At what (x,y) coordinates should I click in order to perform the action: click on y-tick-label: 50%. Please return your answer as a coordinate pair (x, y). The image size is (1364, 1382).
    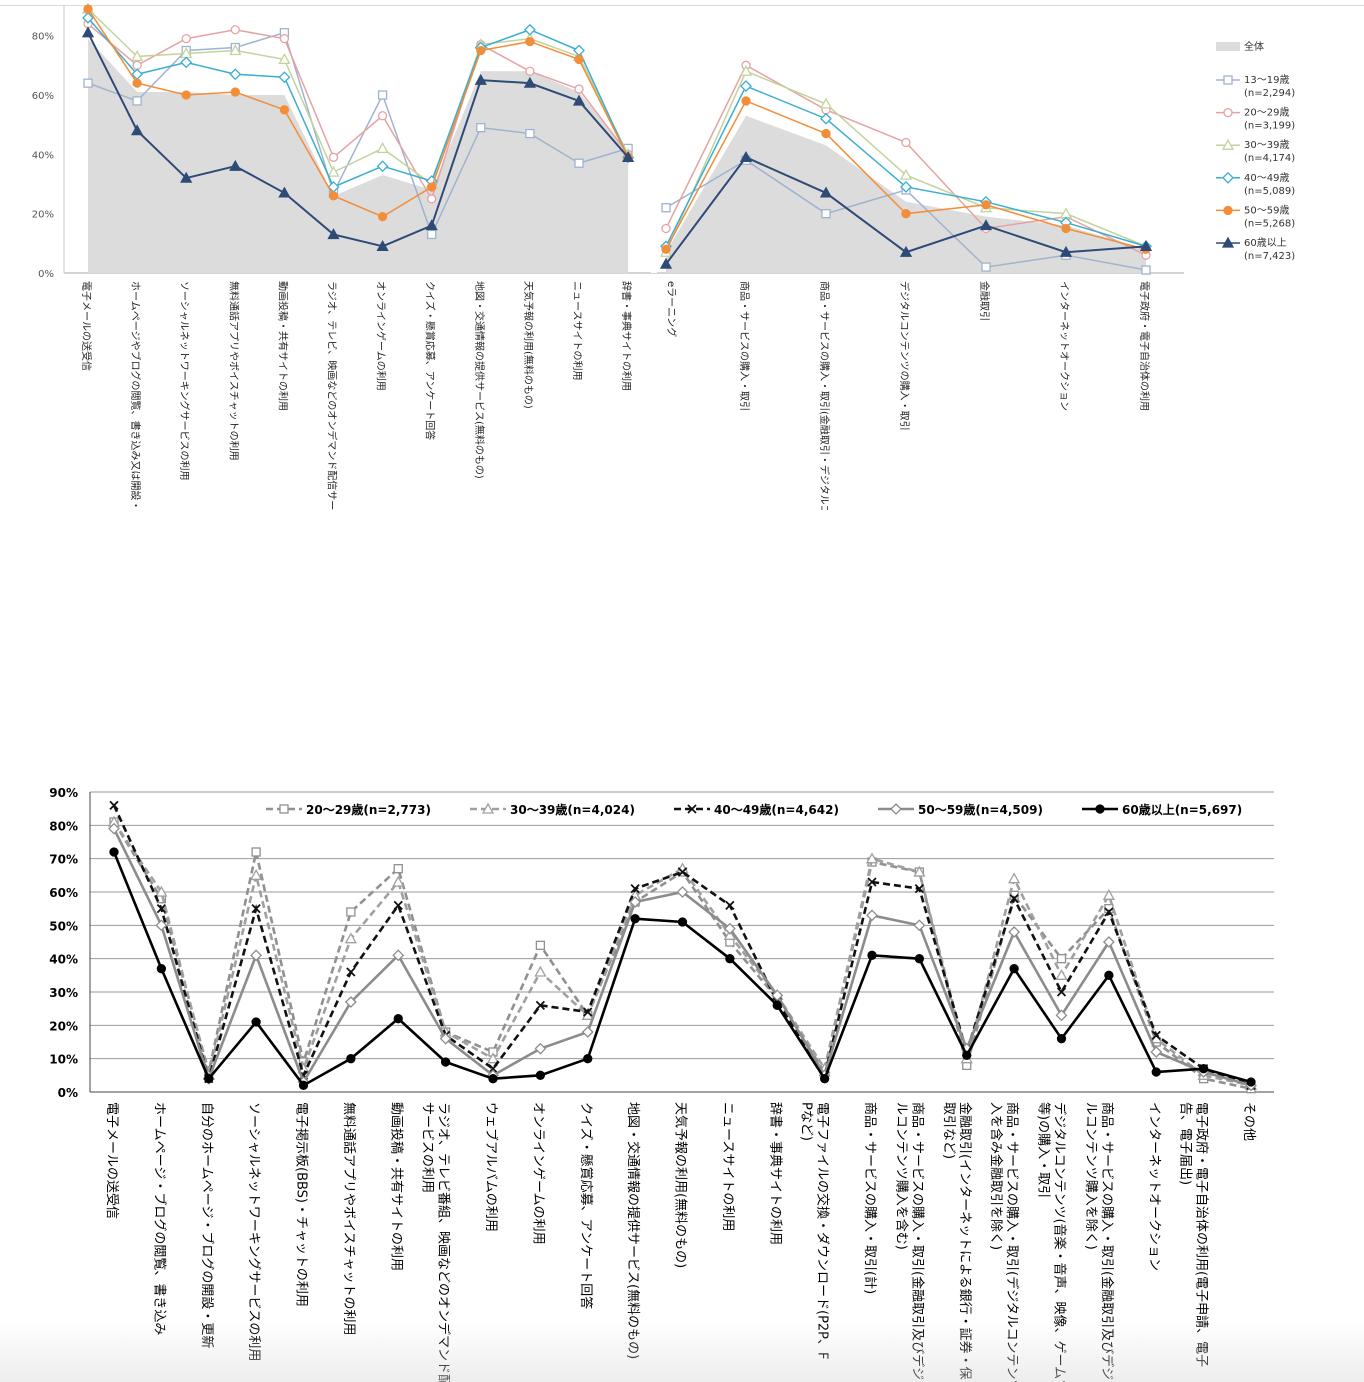
    Looking at the image, I should click on (63, 926).